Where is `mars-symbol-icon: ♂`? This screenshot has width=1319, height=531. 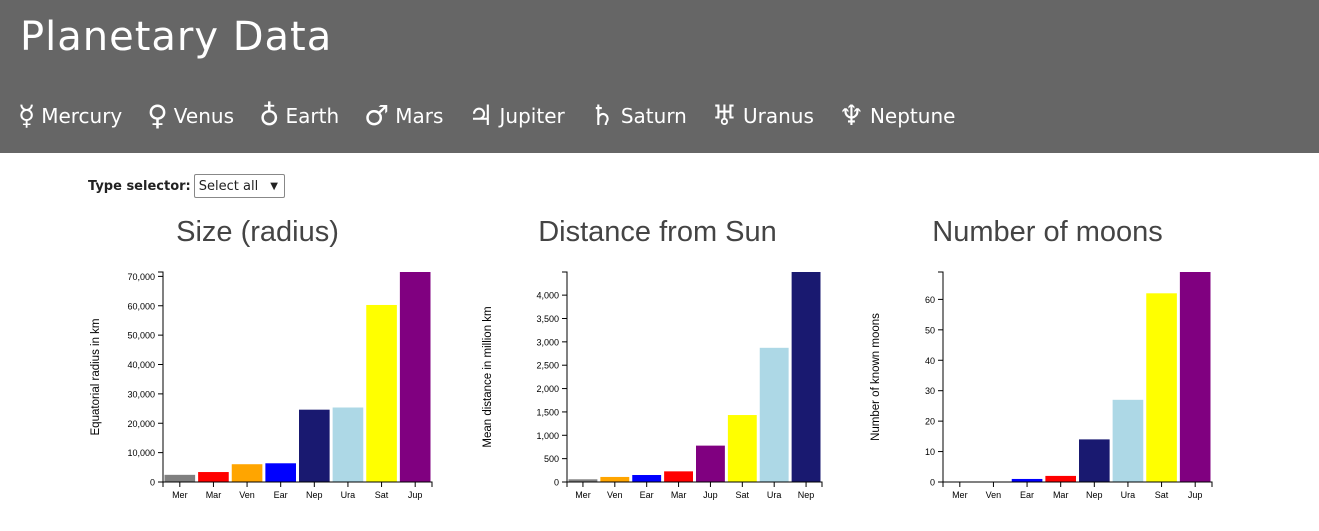
mars-symbol-icon: ♂ is located at coordinates (377, 115).